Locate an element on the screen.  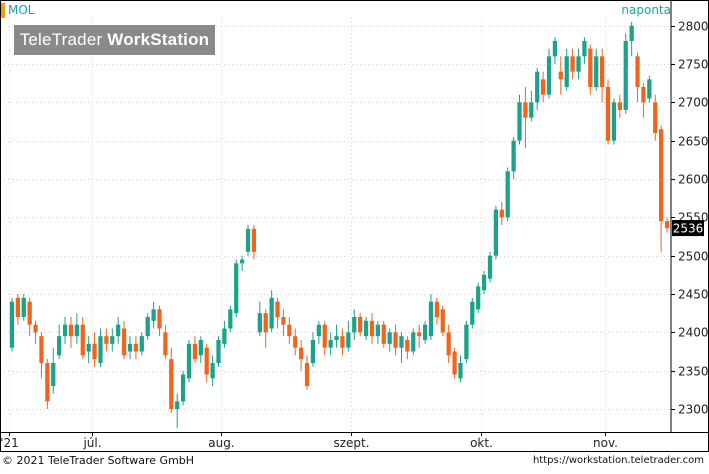
watermark-logo: TeleTrader WorkStation is located at coordinates (114, 40).